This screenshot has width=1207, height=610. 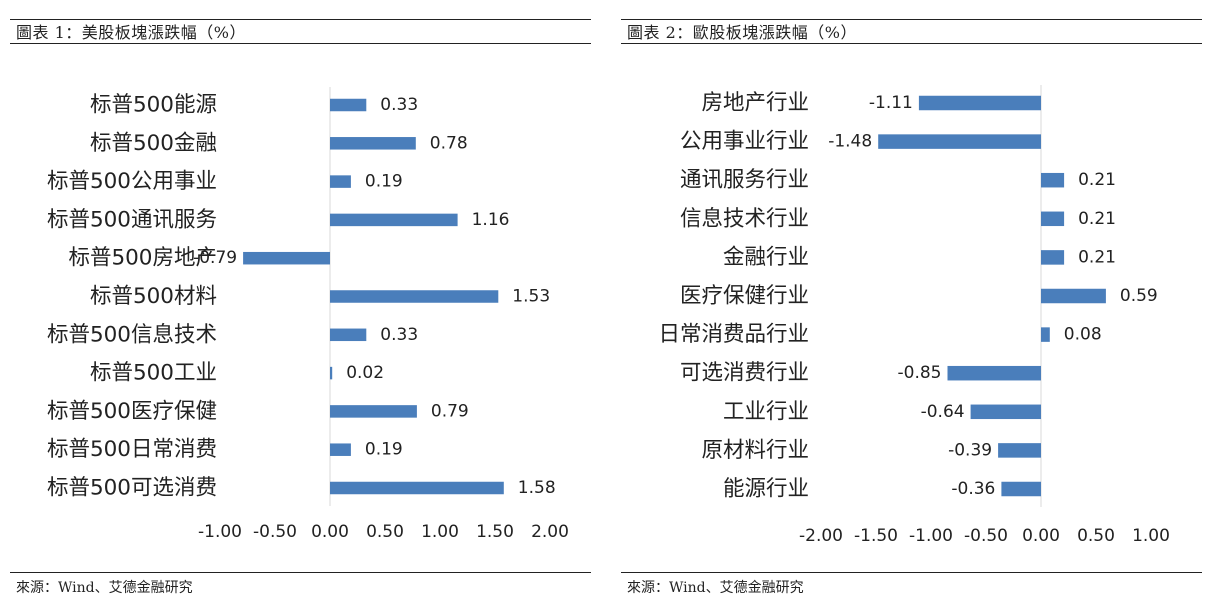 What do you see at coordinates (876, 536) in the screenshot?
I see `x-tick-label: -1.50` at bounding box center [876, 536].